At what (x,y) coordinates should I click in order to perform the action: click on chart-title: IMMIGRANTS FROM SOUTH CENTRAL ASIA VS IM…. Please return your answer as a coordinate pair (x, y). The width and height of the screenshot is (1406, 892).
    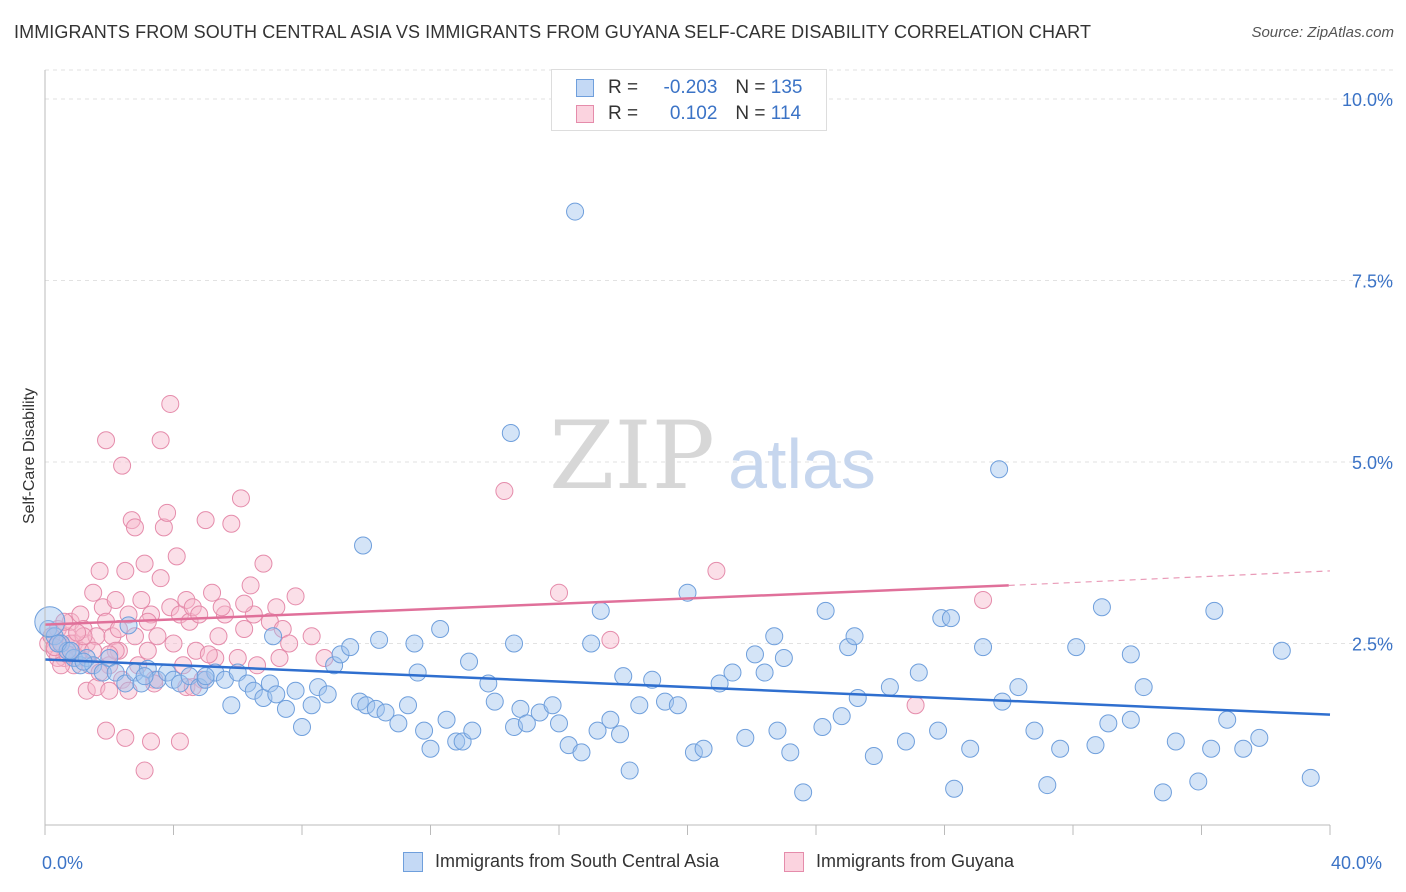
    Looking at the image, I should click on (553, 32).